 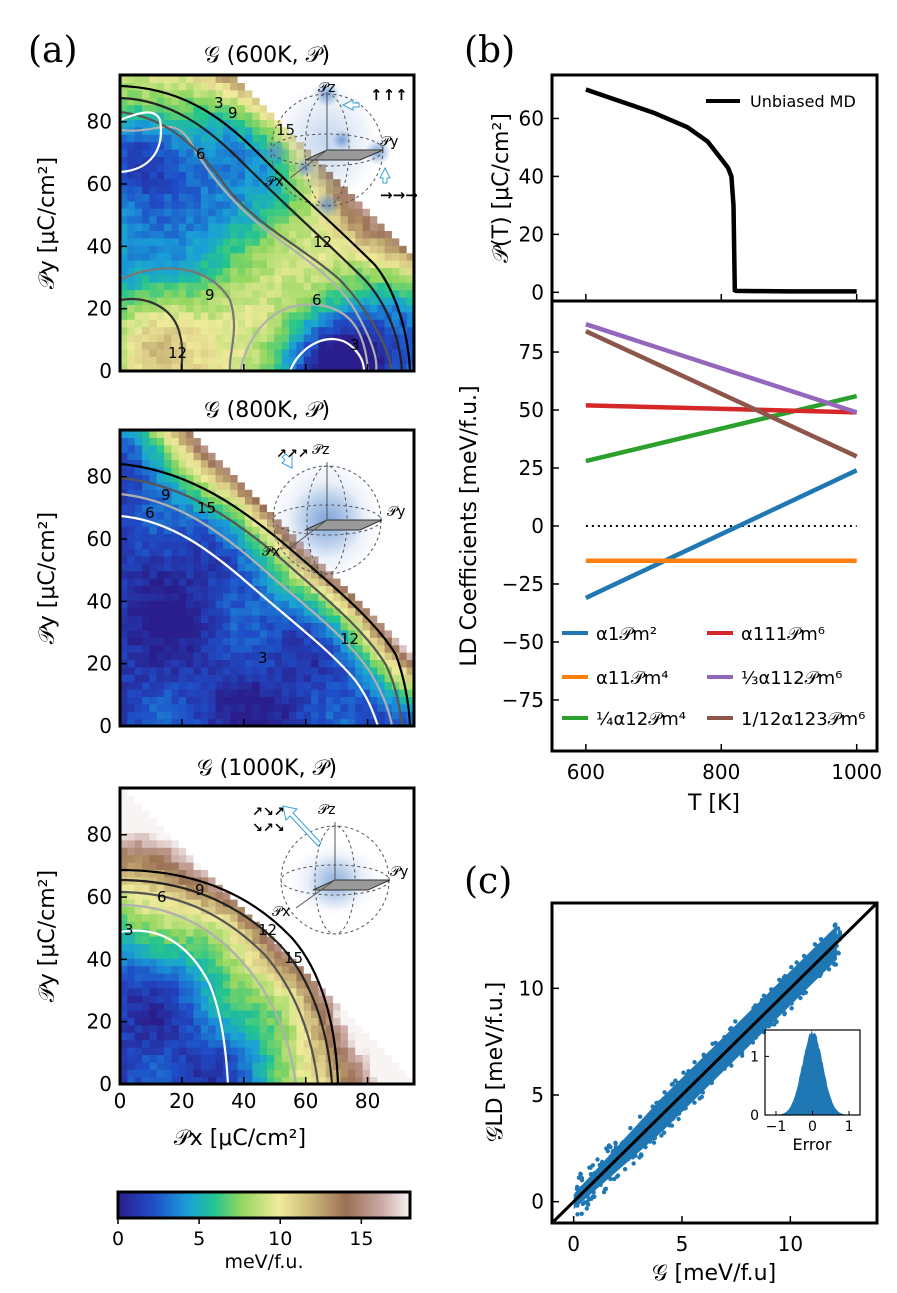 What do you see at coordinates (243, 1101) in the screenshot?
I see `x-tick-label: 40` at bounding box center [243, 1101].